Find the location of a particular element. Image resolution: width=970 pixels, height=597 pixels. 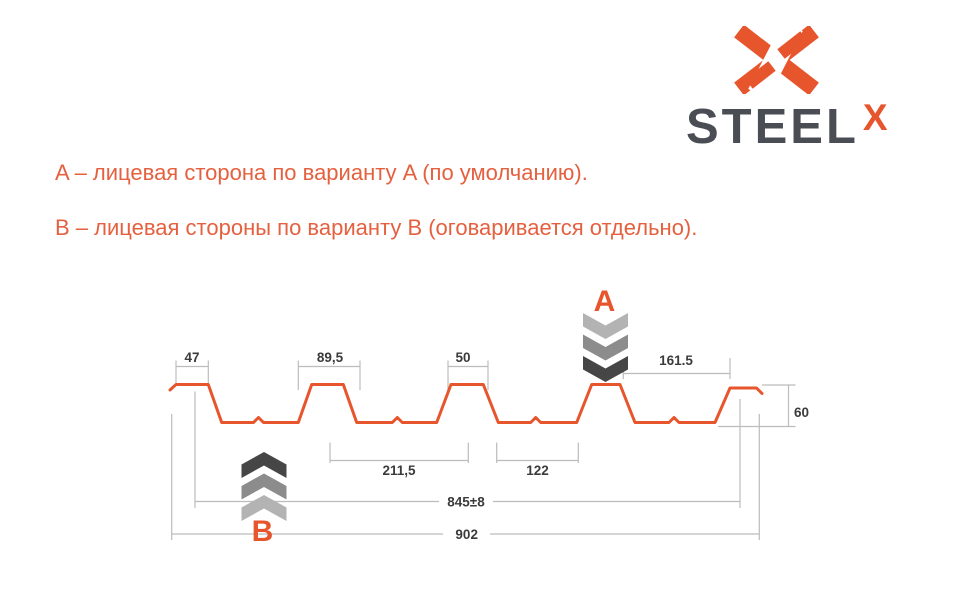

dim-845-label-bg is located at coordinates (466, 501).